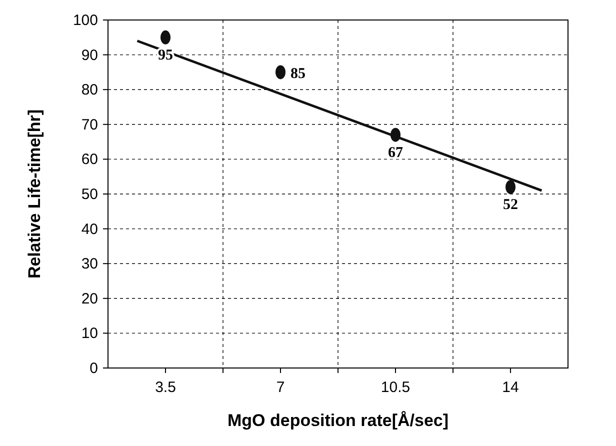 The height and width of the screenshot is (446, 616). What do you see at coordinates (89, 333) in the screenshot?
I see `y-tick-label: 10` at bounding box center [89, 333].